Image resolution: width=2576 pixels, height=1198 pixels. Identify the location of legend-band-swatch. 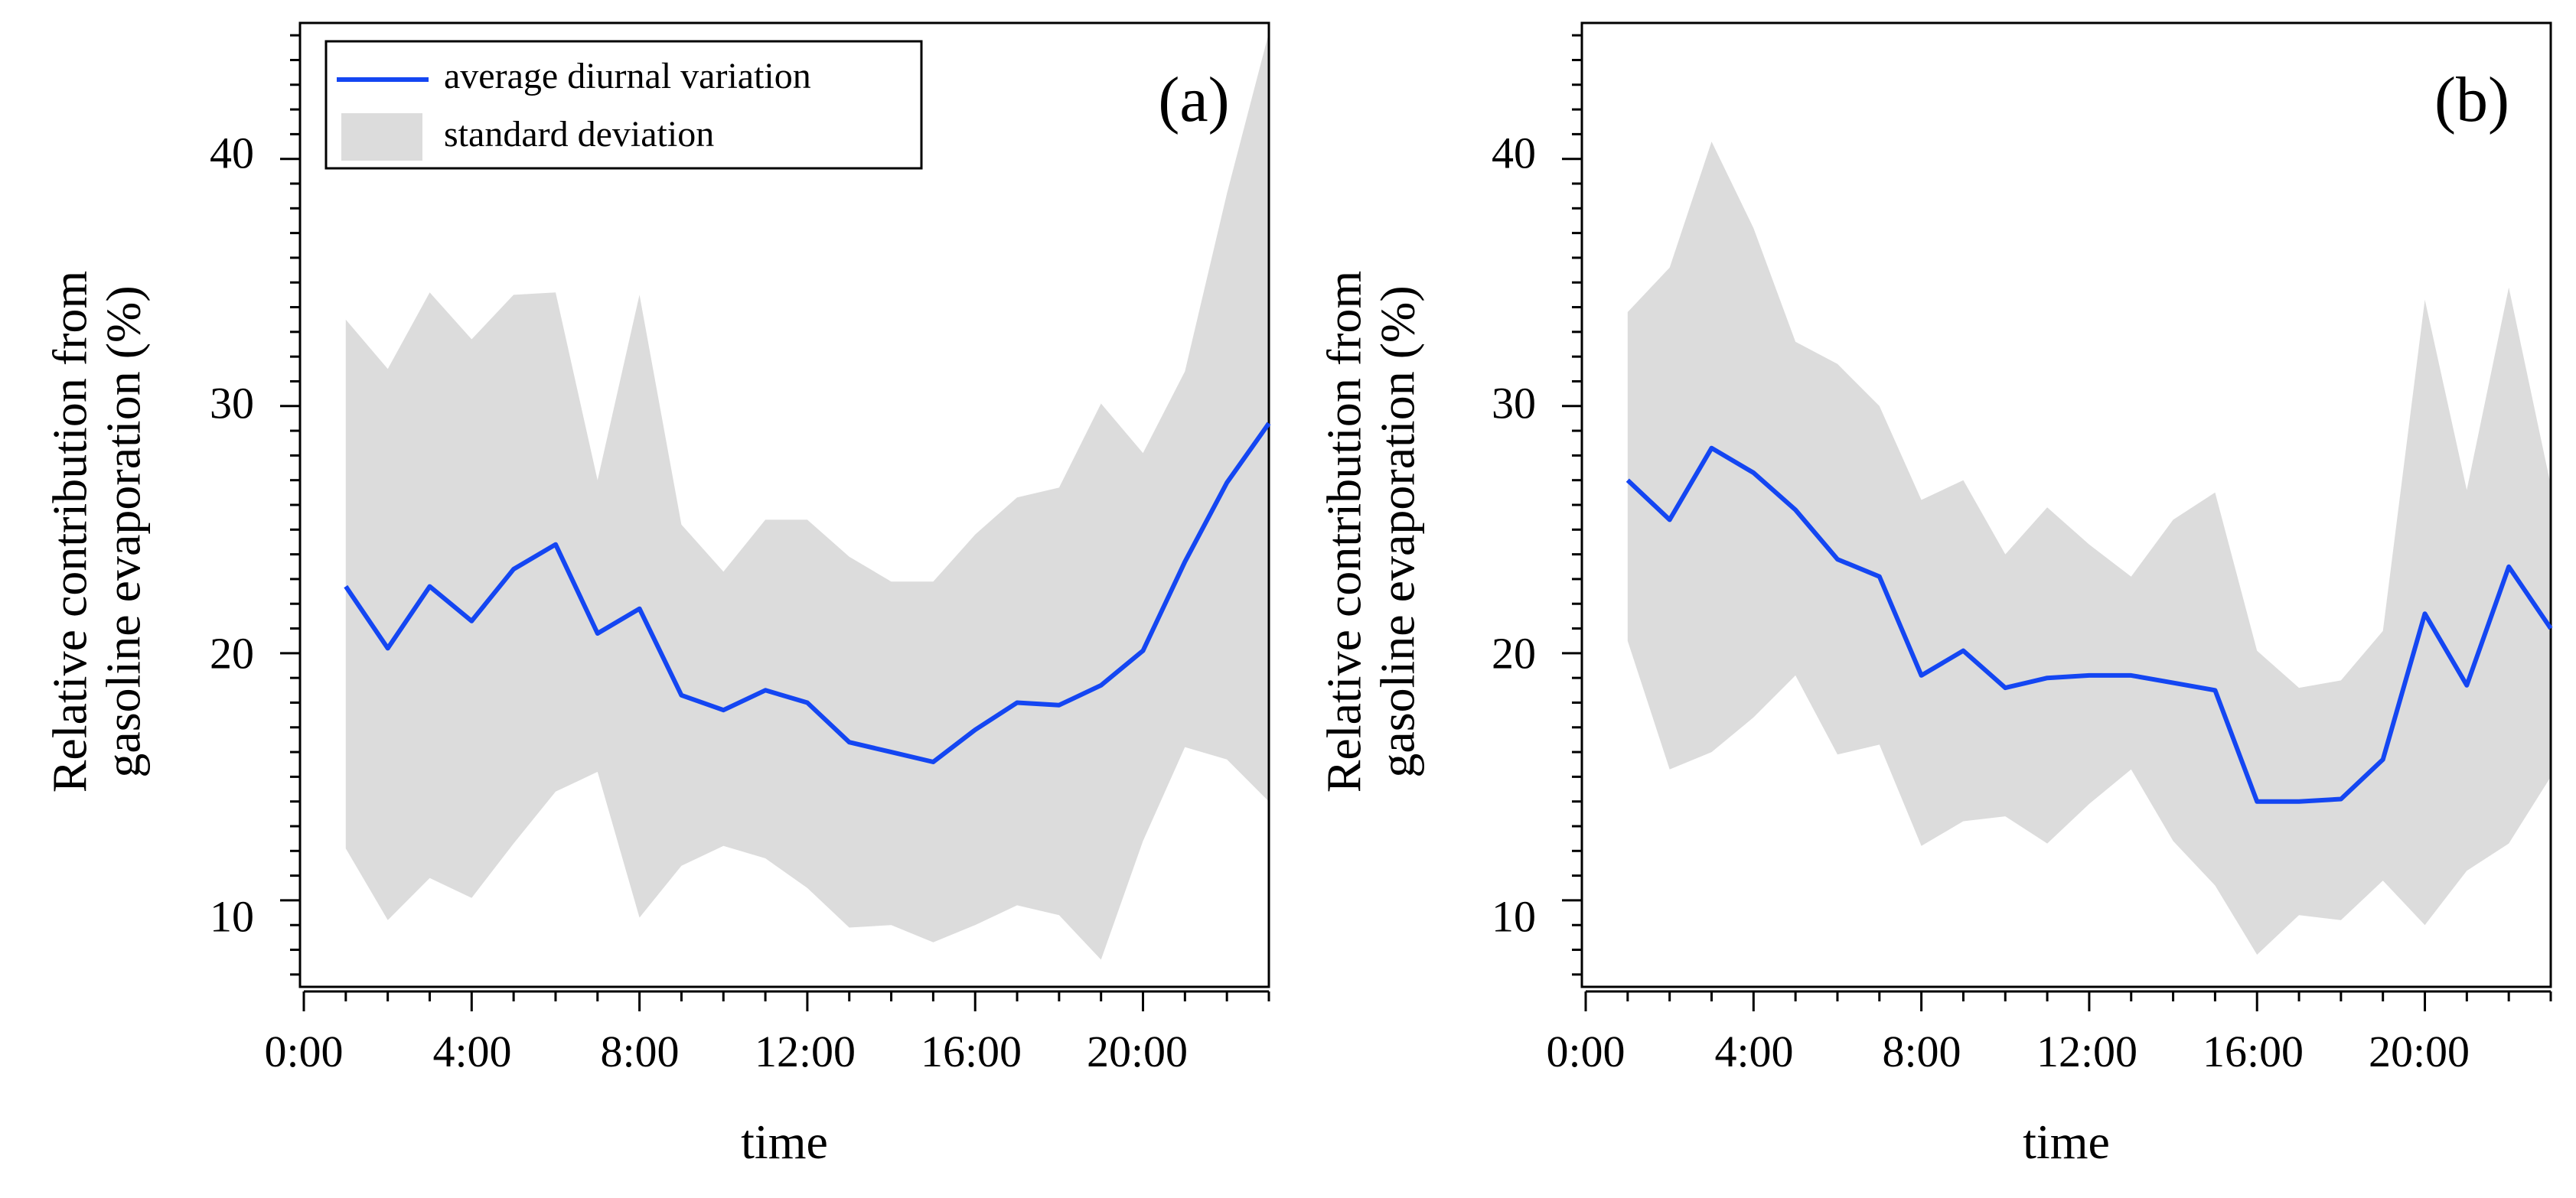
(381, 137).